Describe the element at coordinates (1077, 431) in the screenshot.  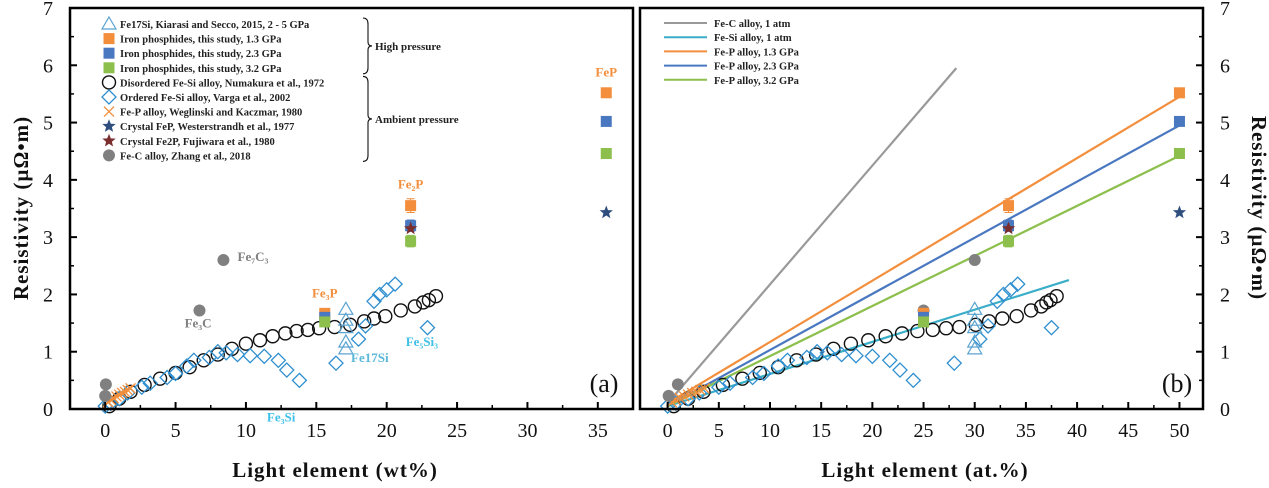
I see `x-tick-label: 40` at that location.